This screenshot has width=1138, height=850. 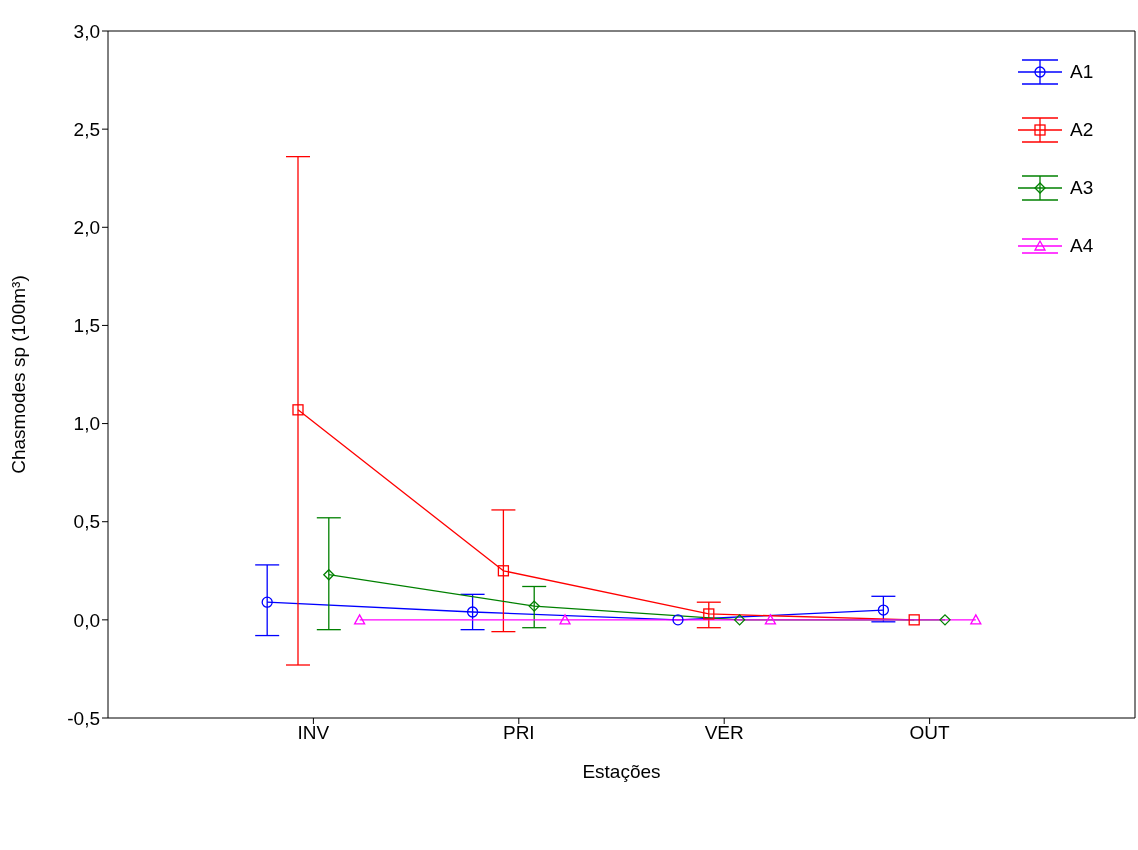 I want to click on legend-label: A1, so click(x=1082, y=72).